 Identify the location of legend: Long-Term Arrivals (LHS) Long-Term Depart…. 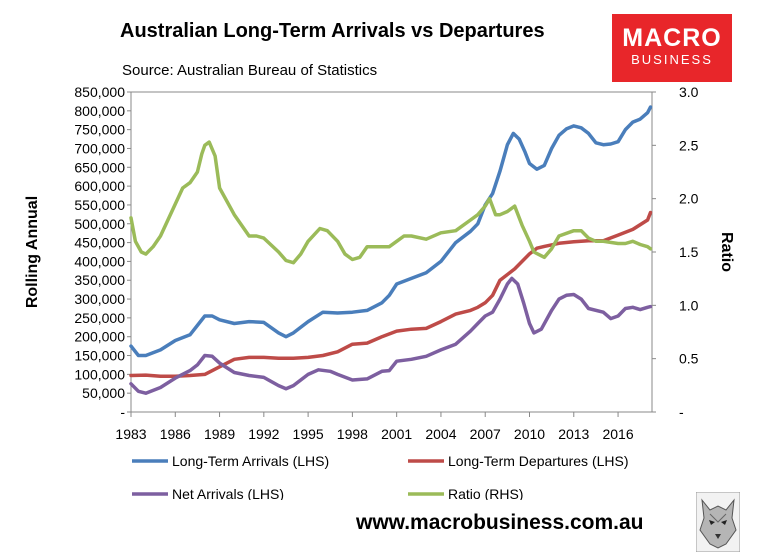
(380, 476).